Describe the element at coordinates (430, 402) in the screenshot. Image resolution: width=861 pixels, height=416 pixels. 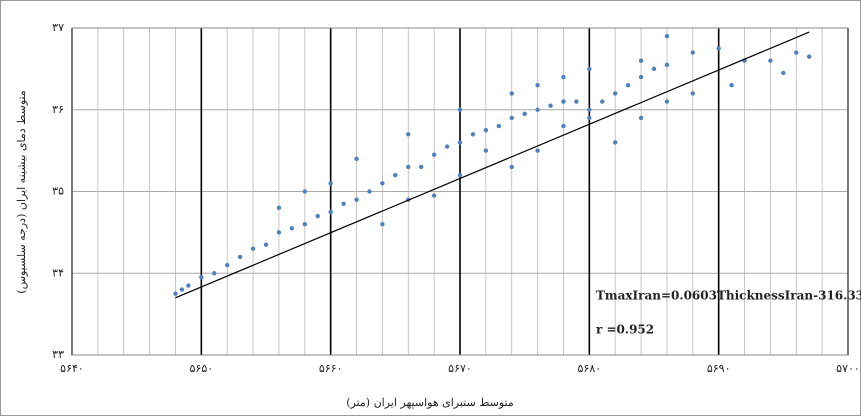
I see `x-axis-title: متوسط ستبرای هواسپهر ایران (متر)` at that location.